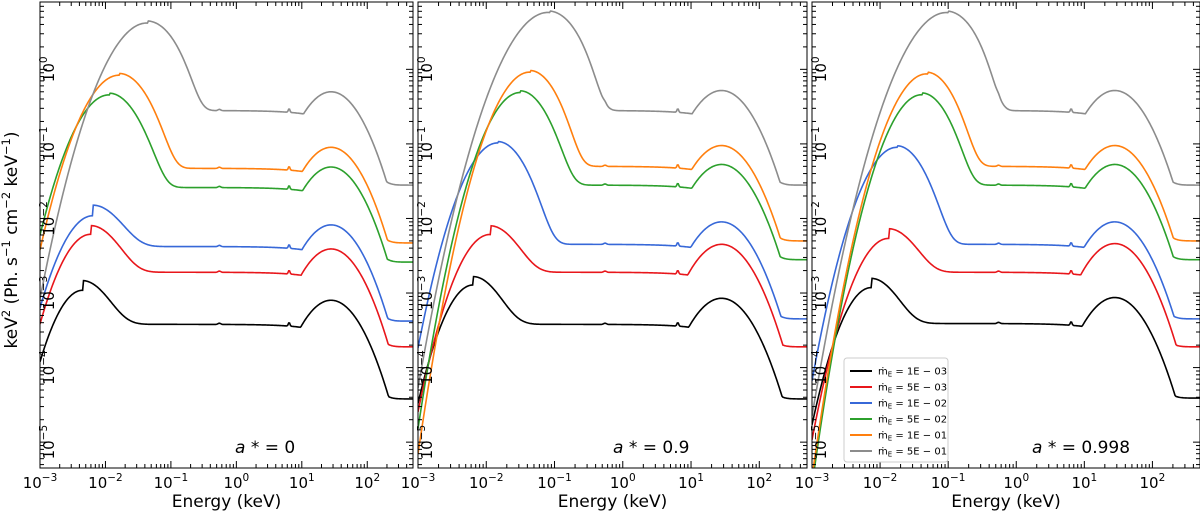 The height and width of the screenshot is (515, 1200). What do you see at coordinates (1081, 448) in the screenshot?
I see `panel-label: a * = 0.998` at bounding box center [1081, 448].